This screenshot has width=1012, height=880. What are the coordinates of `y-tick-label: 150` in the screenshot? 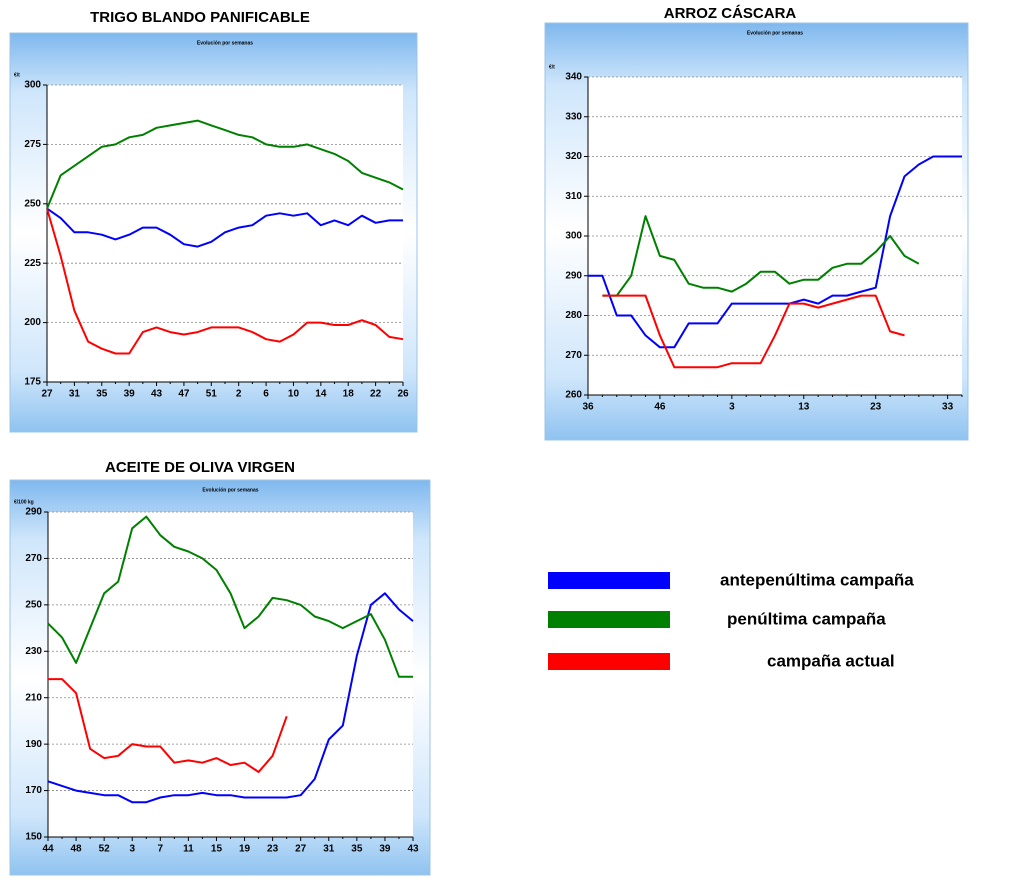 It's located at (33, 837).